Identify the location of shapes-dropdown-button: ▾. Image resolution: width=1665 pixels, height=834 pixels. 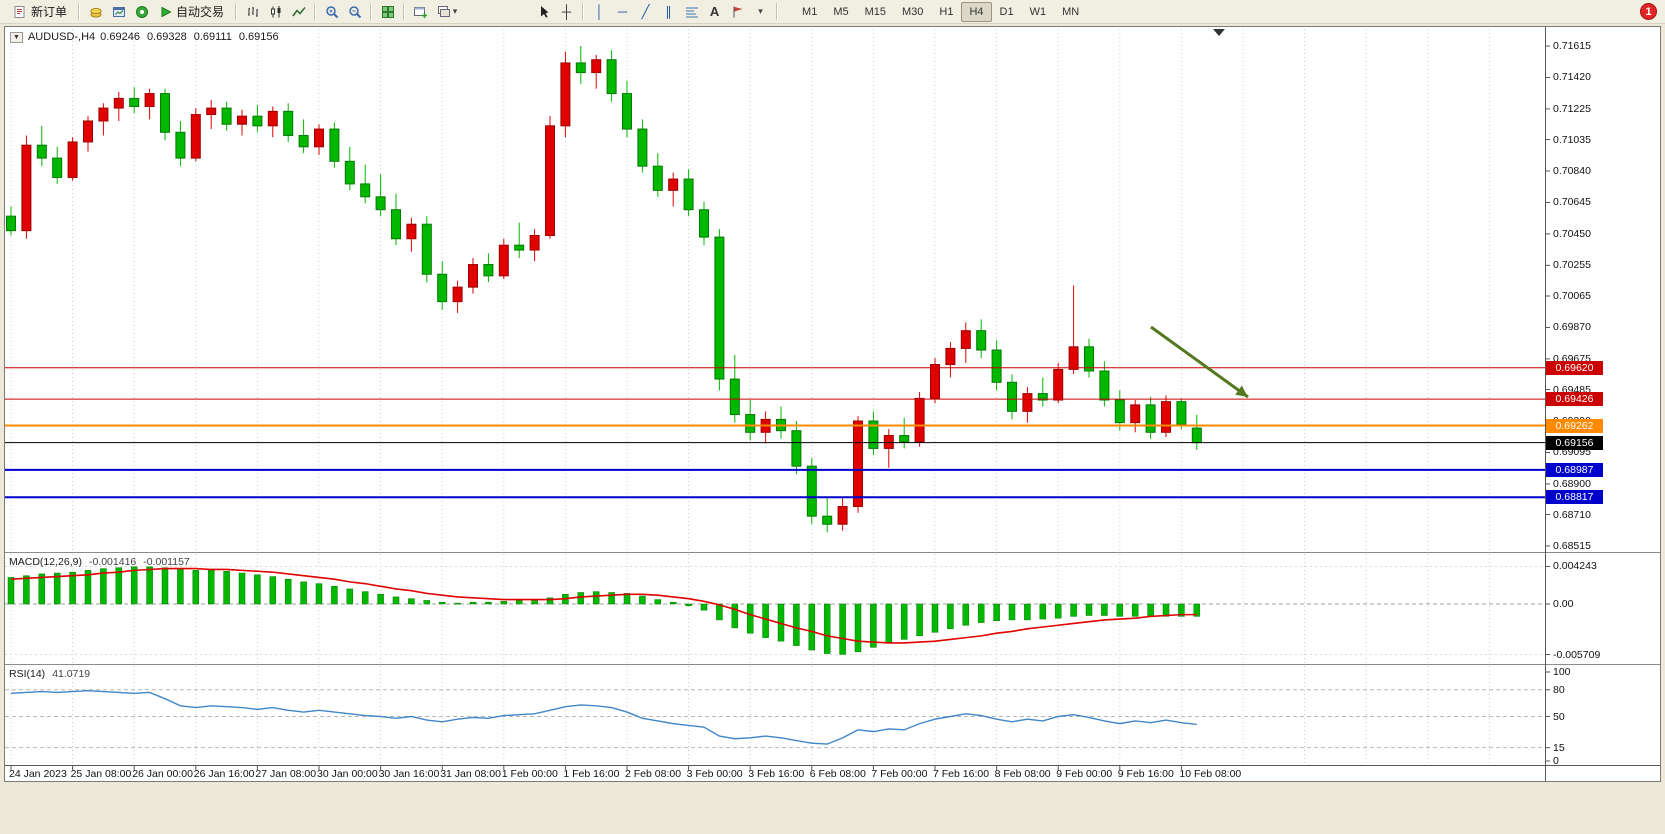
(760, 11).